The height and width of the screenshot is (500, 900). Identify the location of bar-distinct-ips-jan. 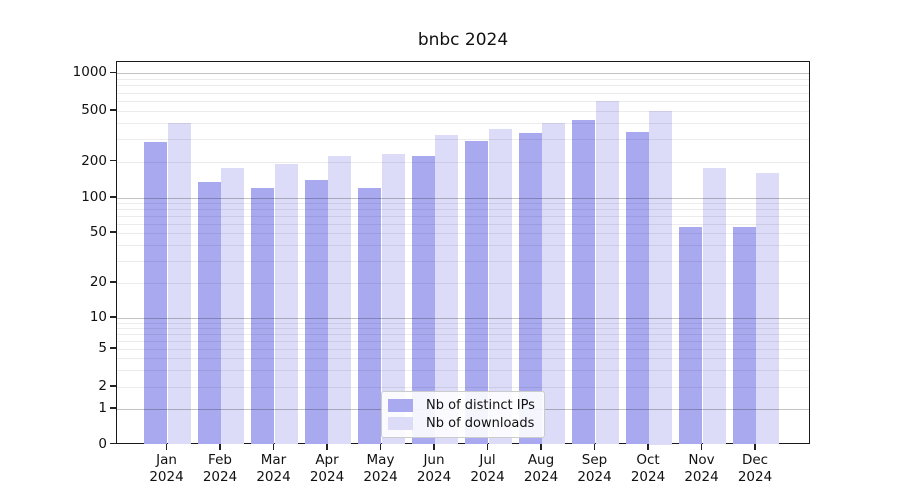
(156, 293).